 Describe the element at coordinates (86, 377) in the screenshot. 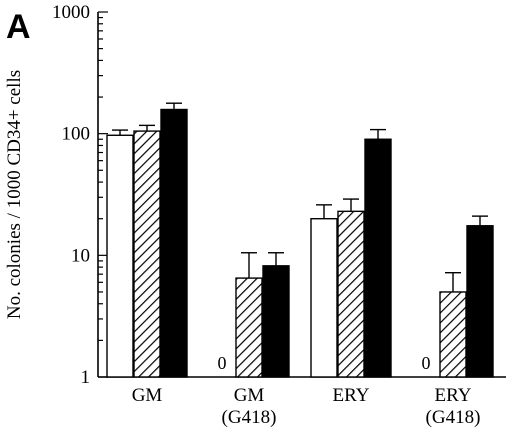

I see `y-tick-label: 1` at that location.